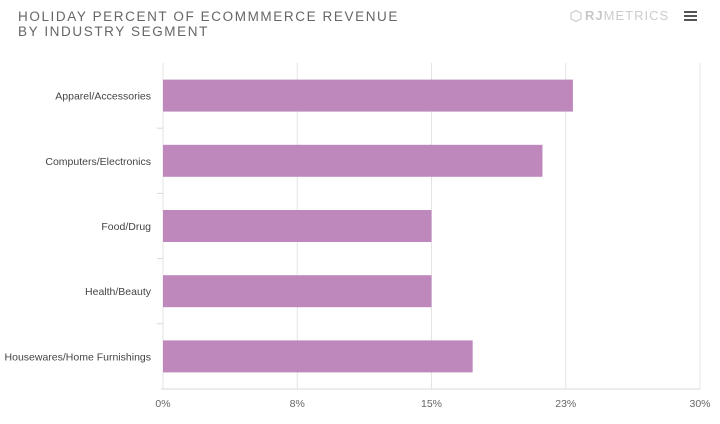  What do you see at coordinates (318, 356) in the screenshot?
I see `bar-housewares-home-furnishings` at bounding box center [318, 356].